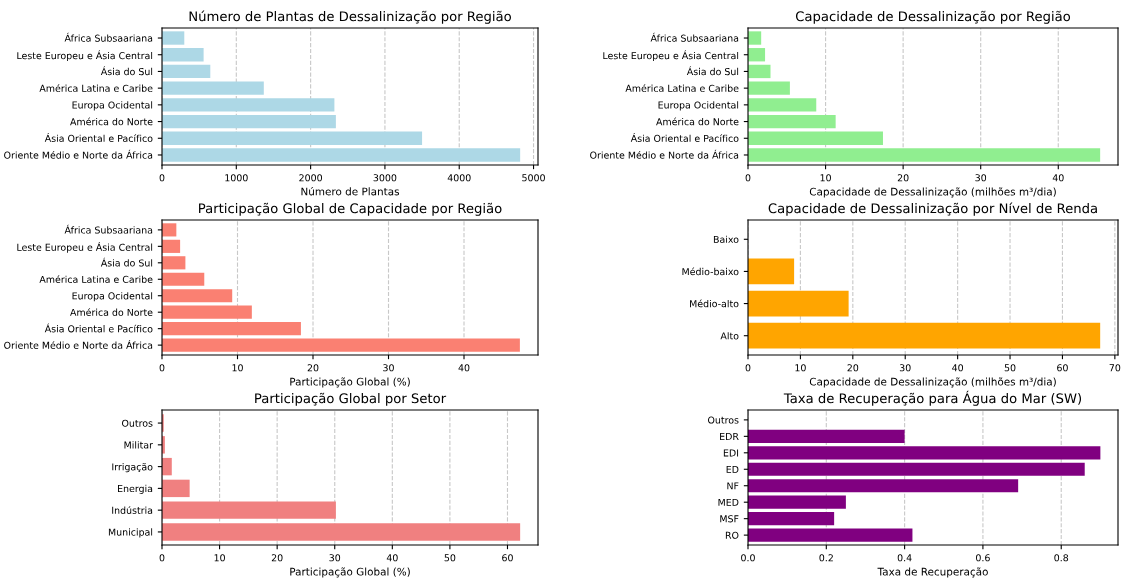  Describe the element at coordinates (350, 191) in the screenshot. I see `x-axis-title: Número de Plantas` at that location.